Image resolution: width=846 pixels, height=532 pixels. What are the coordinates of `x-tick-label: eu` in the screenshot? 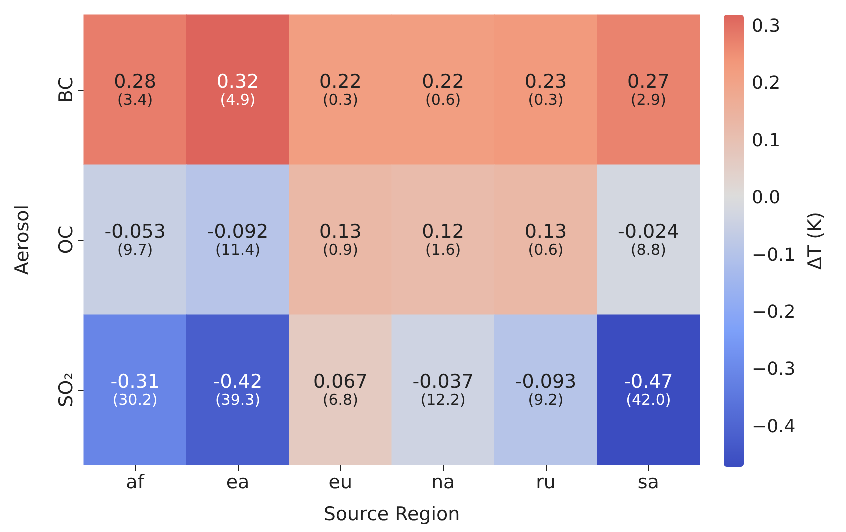 It's located at (340, 483).